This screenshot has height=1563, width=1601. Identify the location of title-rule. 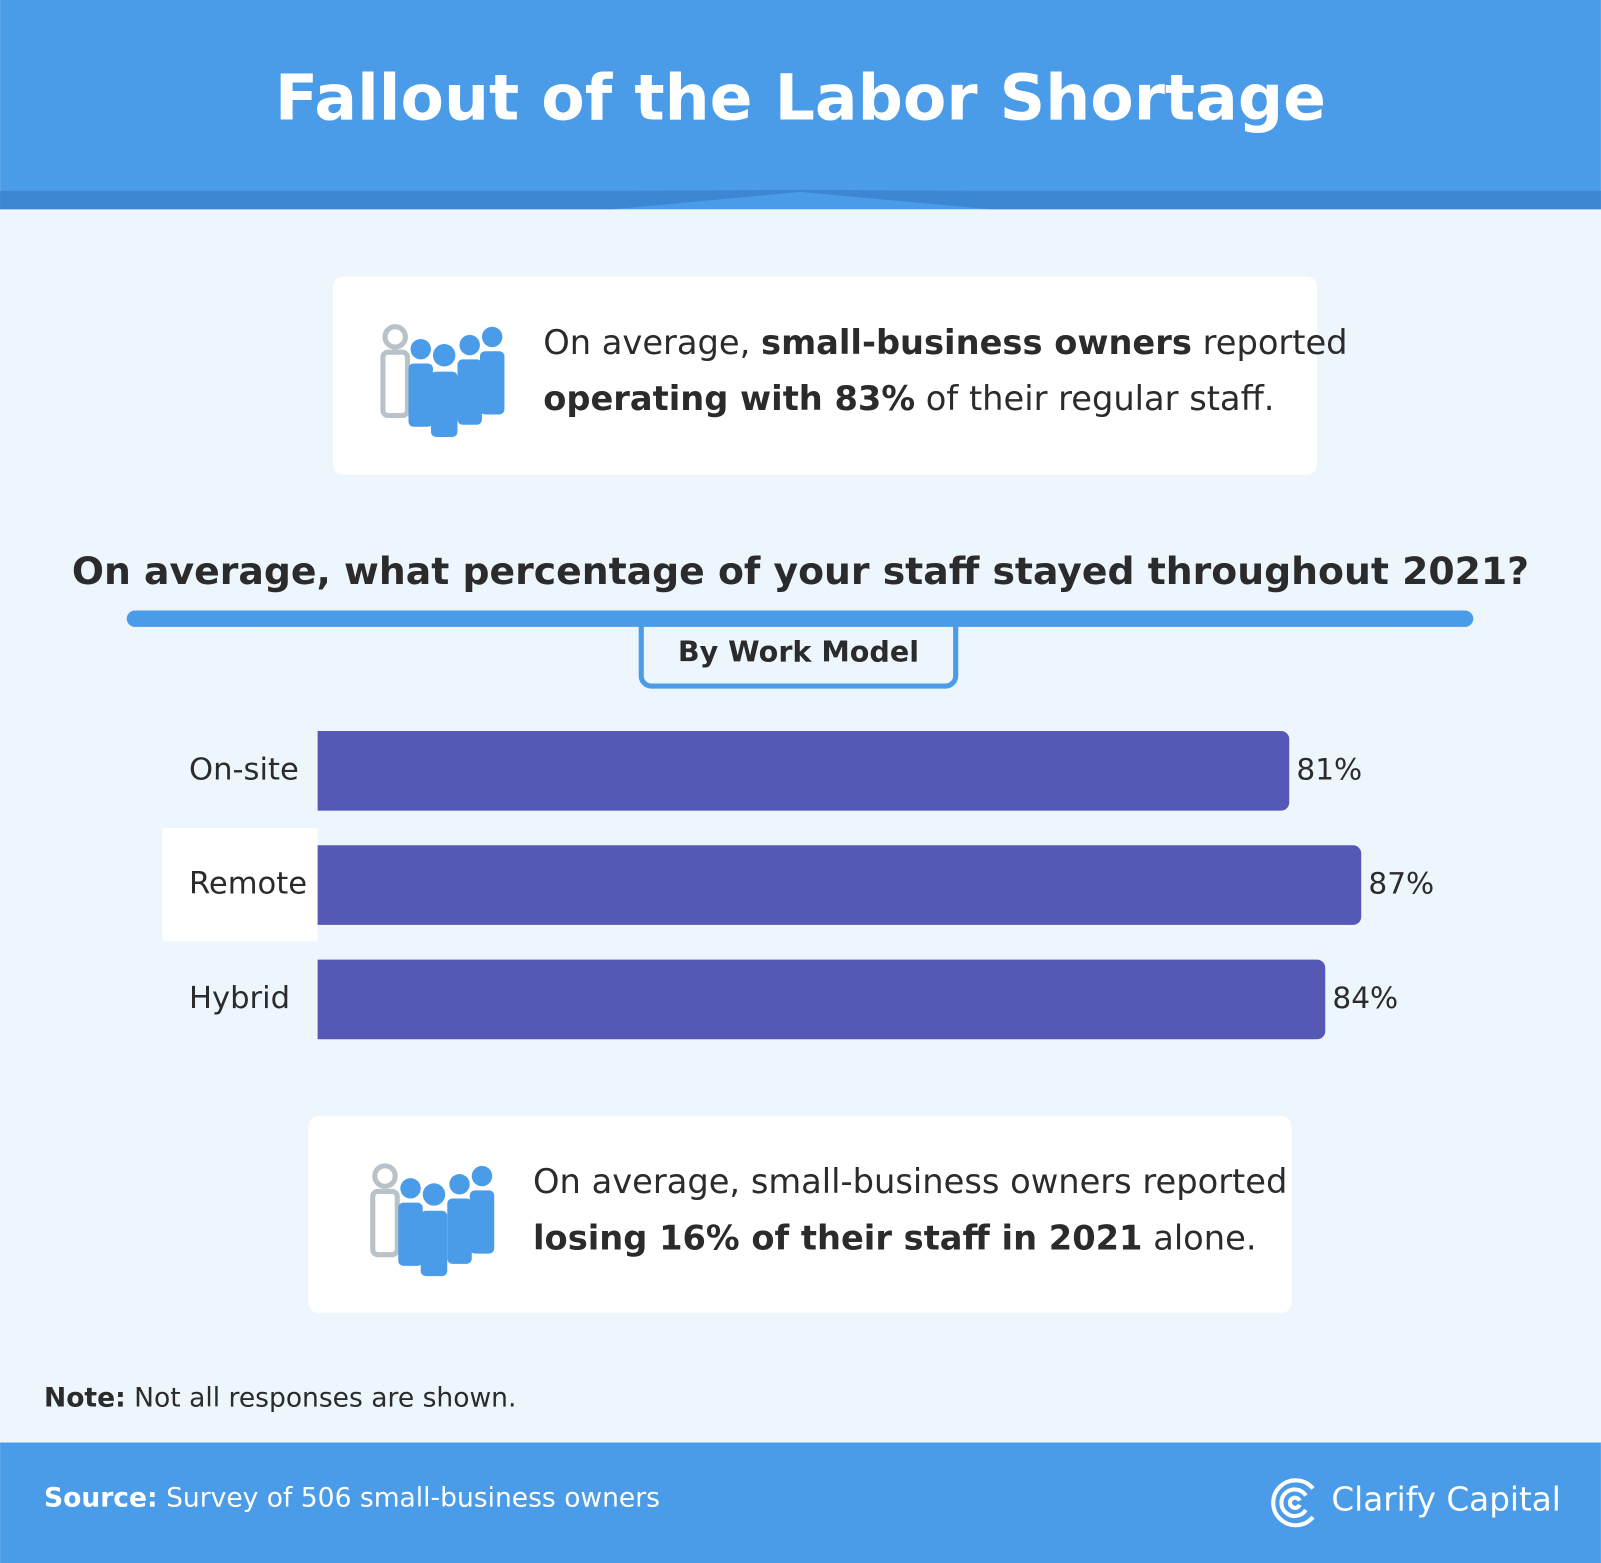
(800, 618).